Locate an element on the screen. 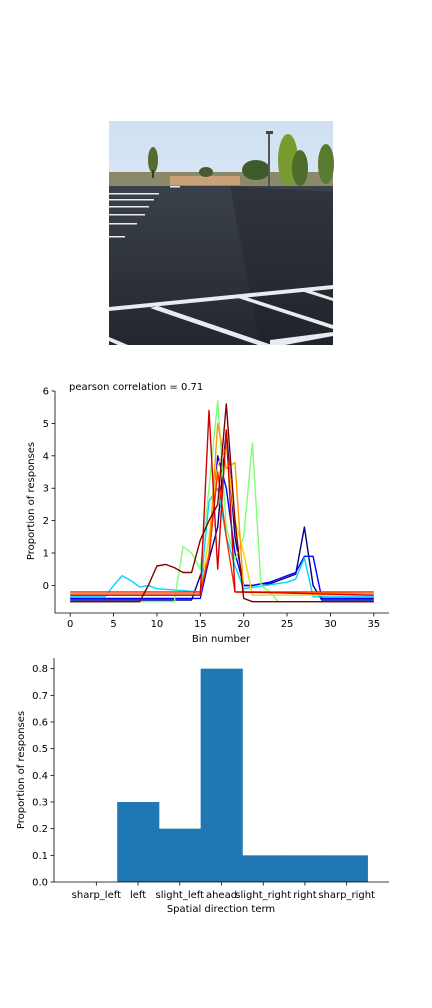  y-tick-label: 0.5 is located at coordinates (40, 749).